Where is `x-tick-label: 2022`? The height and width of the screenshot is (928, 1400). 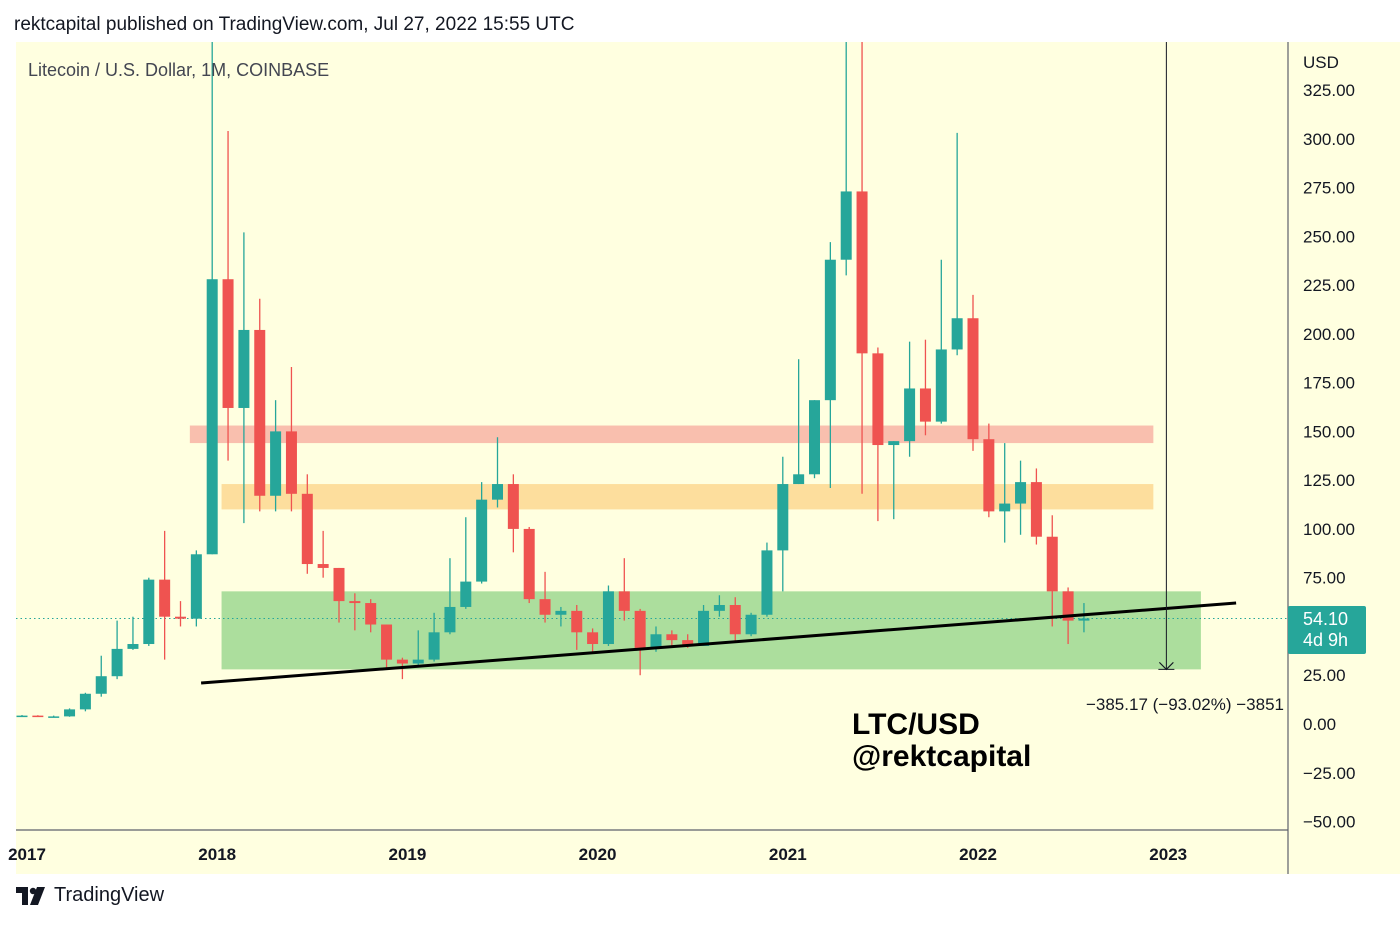 x-tick-label: 2022 is located at coordinates (978, 854).